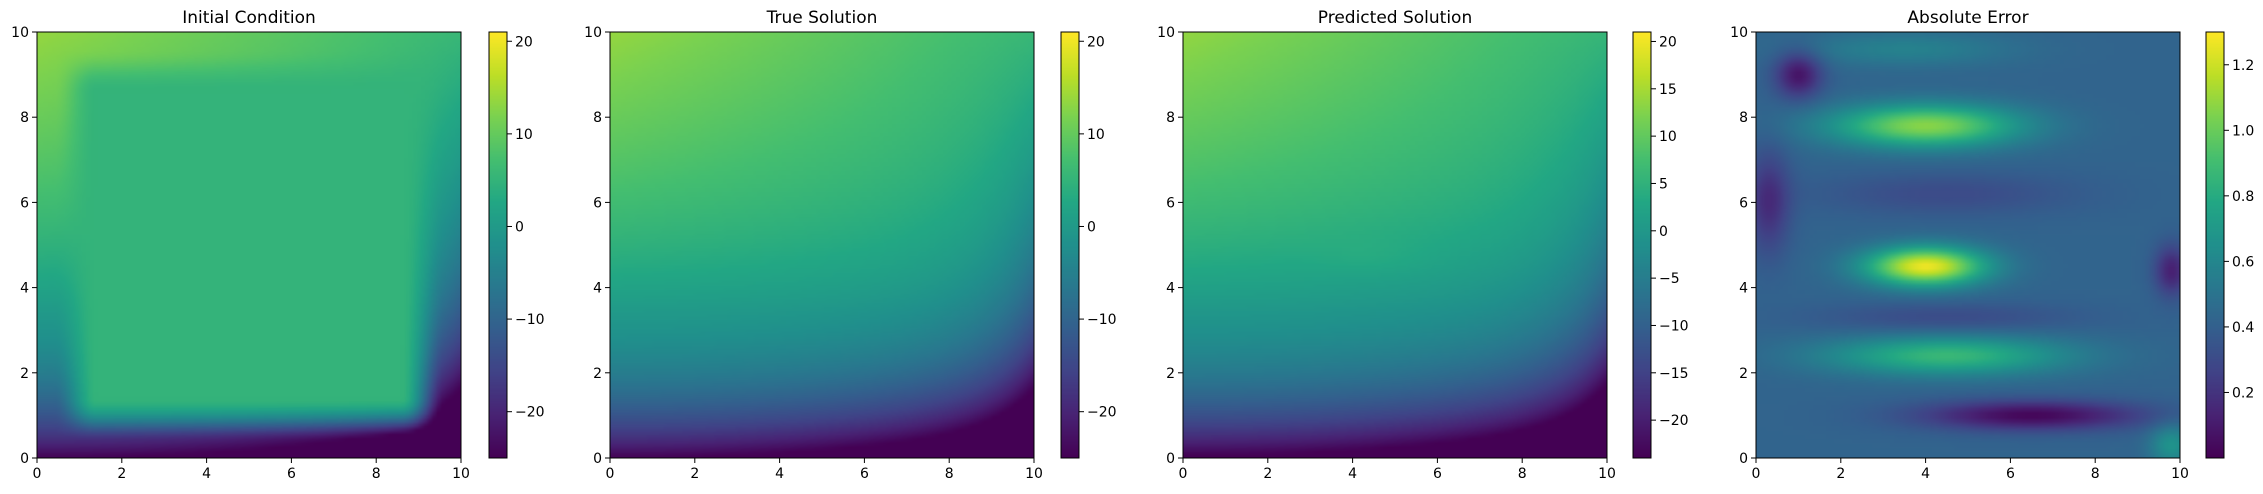 This screenshot has width=2263, height=494. What do you see at coordinates (1674, 374) in the screenshot?
I see `colorbar-tick-label: −15` at bounding box center [1674, 374].